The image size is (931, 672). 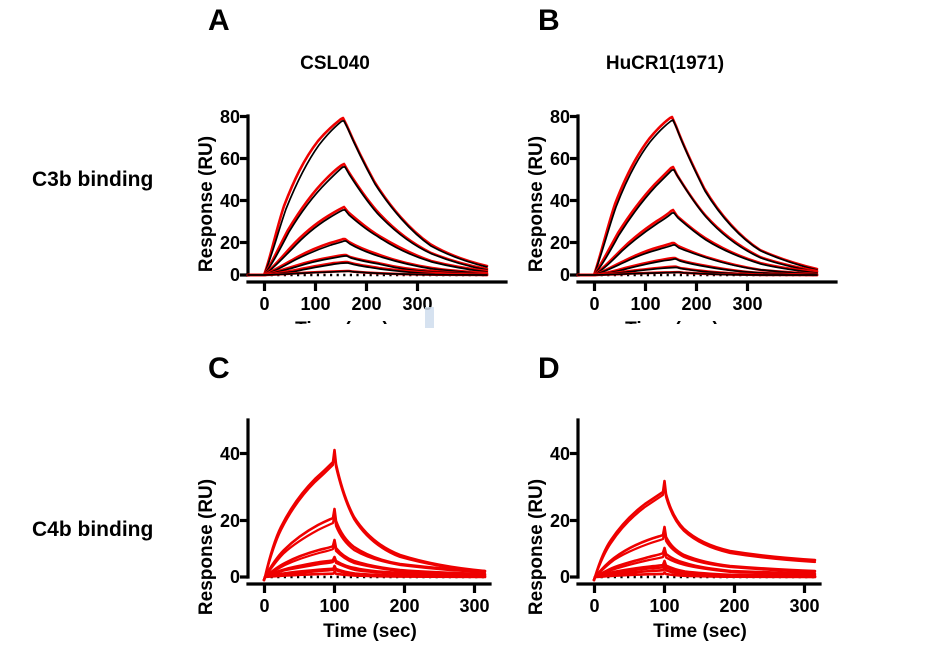 I want to click on panel-c-xtick-100: 100, so click(x=334, y=606).